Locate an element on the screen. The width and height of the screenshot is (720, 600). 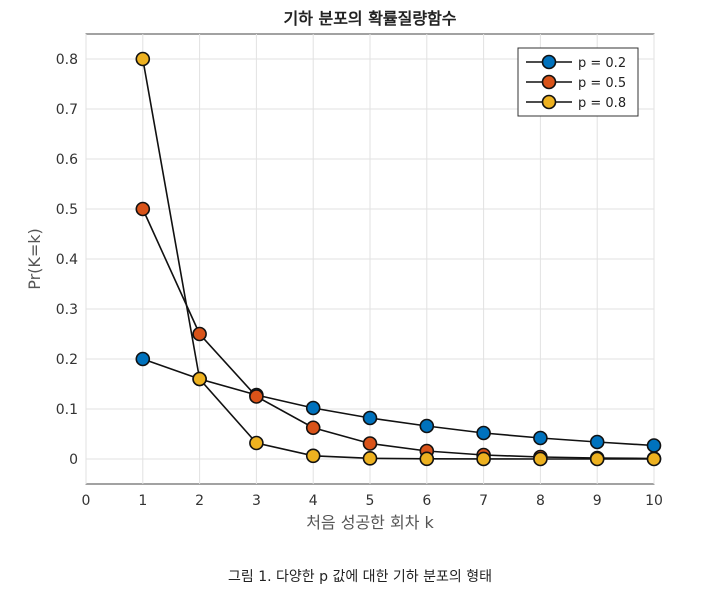
legend-label: p = 0.5 is located at coordinates (602, 83).